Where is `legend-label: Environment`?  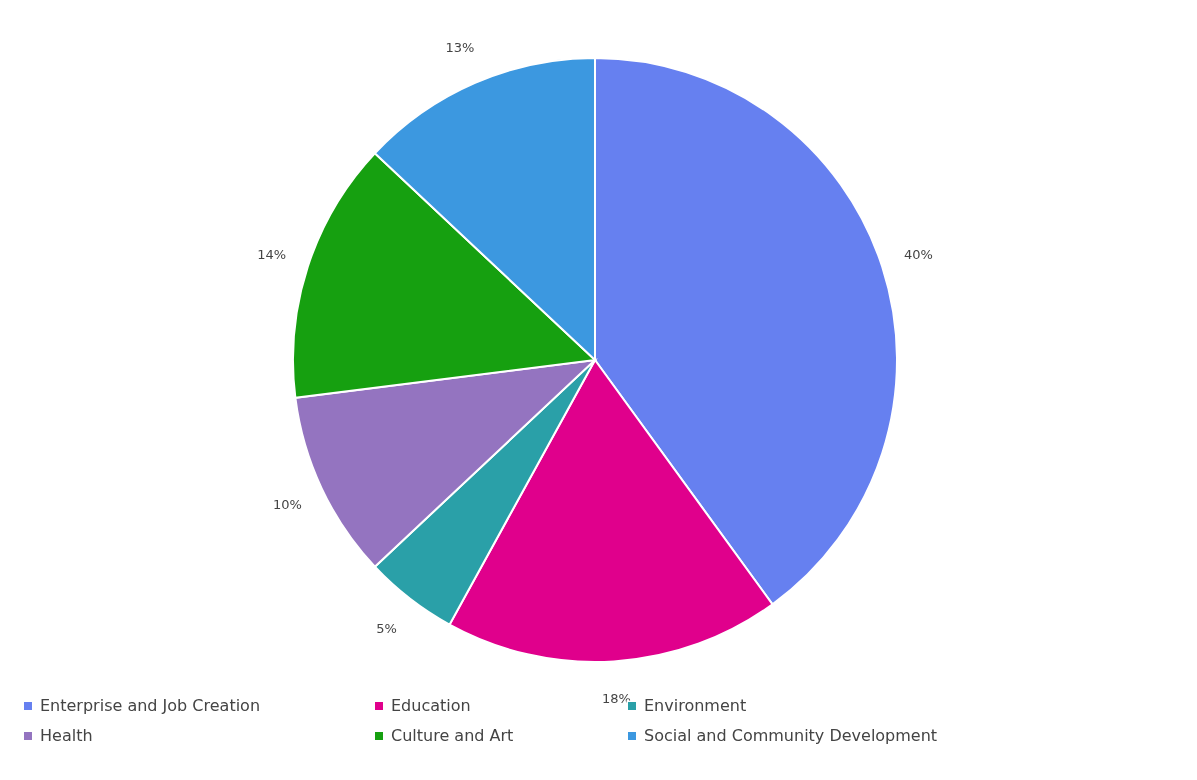 legend-label: Environment is located at coordinates (695, 705).